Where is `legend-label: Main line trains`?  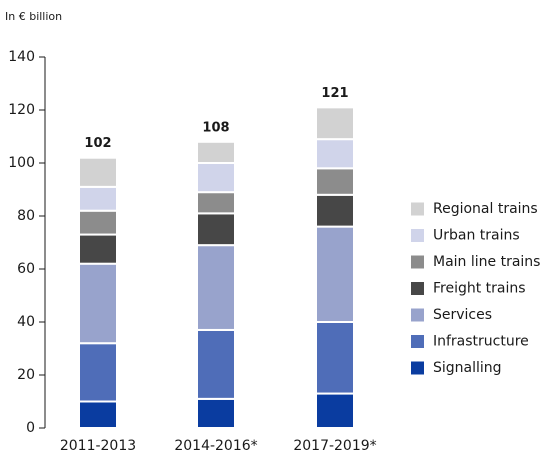 legend-label: Main line trains is located at coordinates (486, 262).